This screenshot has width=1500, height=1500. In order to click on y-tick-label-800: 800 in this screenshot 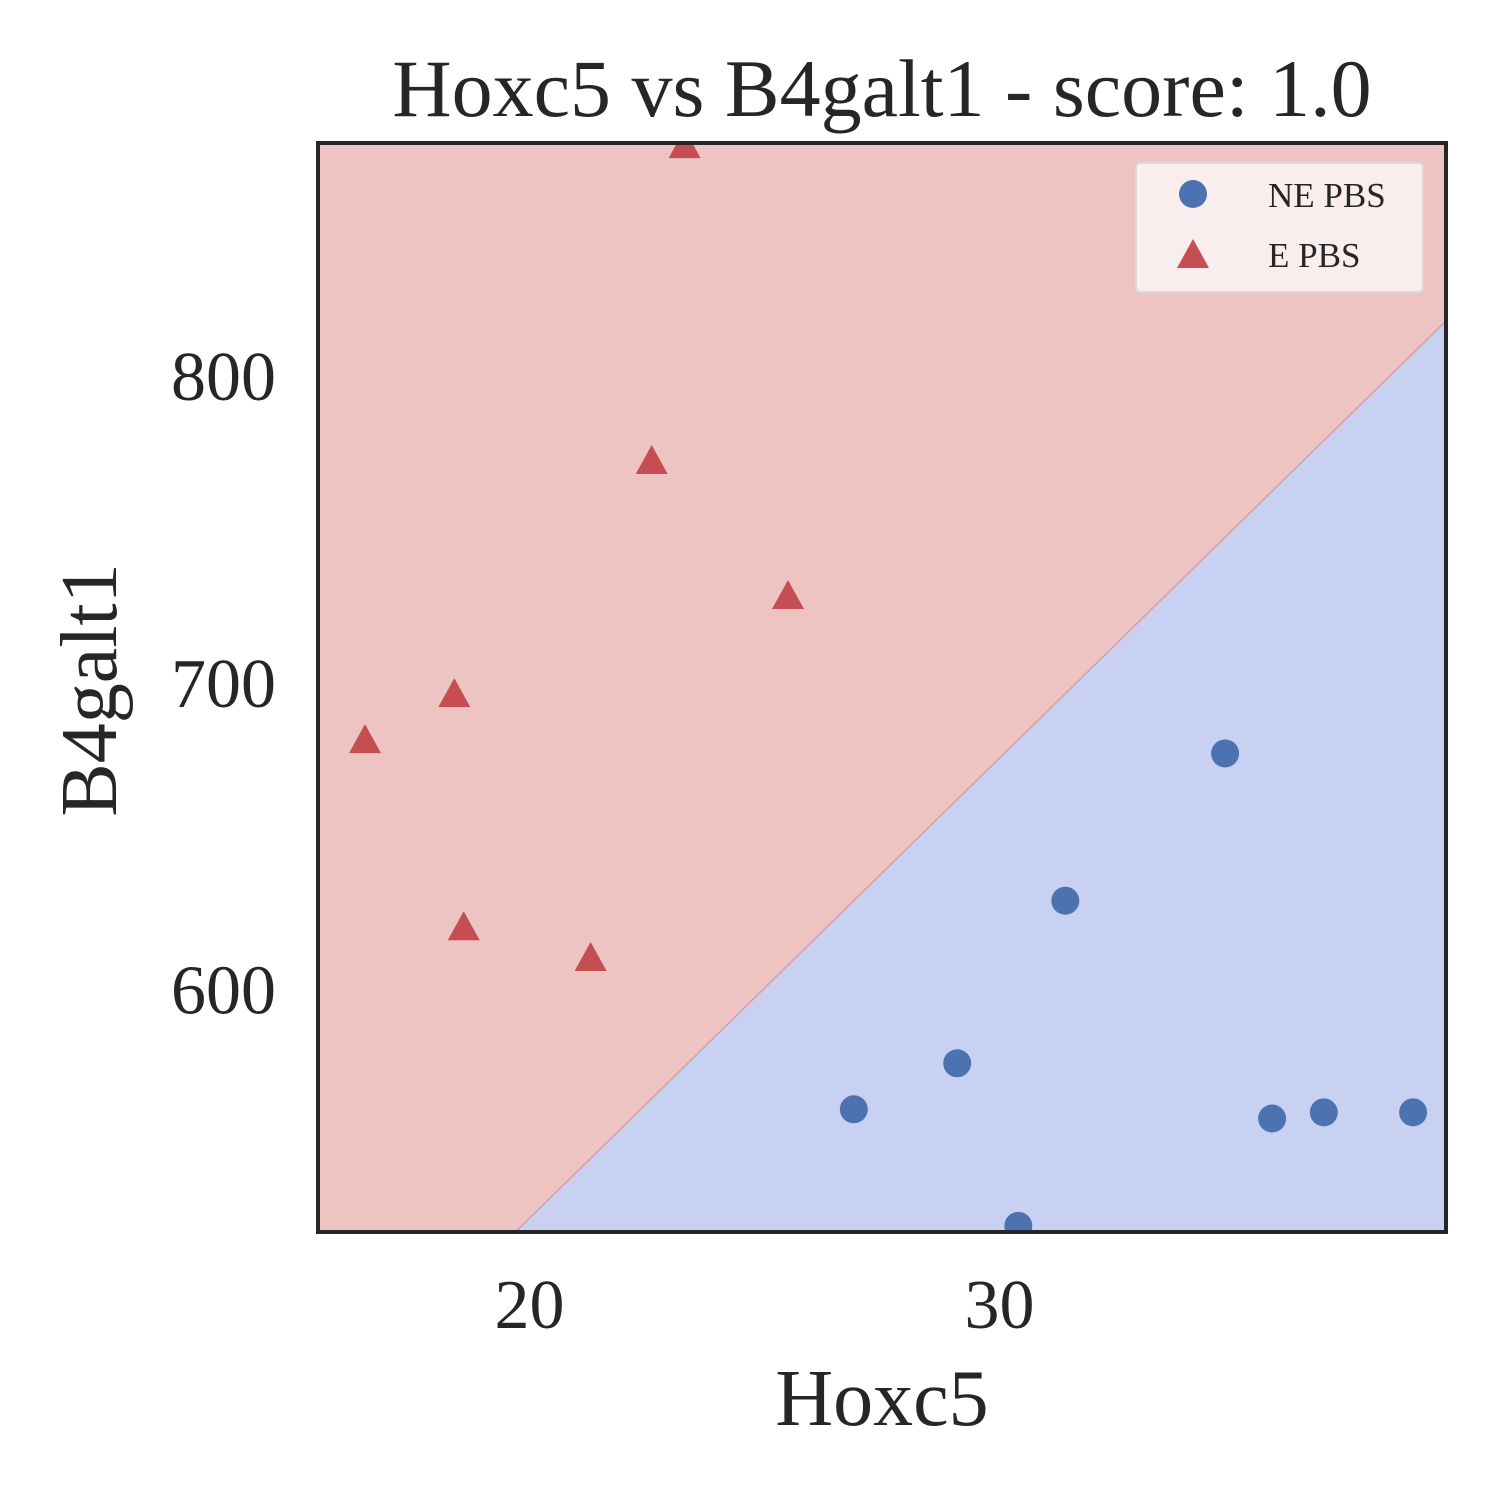, I will do `click(223, 377)`.